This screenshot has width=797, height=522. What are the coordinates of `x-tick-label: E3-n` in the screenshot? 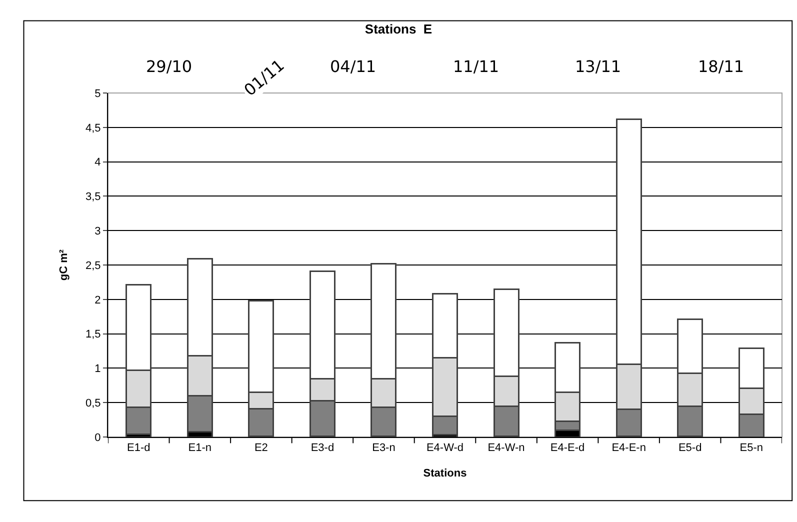 It's located at (384, 448).